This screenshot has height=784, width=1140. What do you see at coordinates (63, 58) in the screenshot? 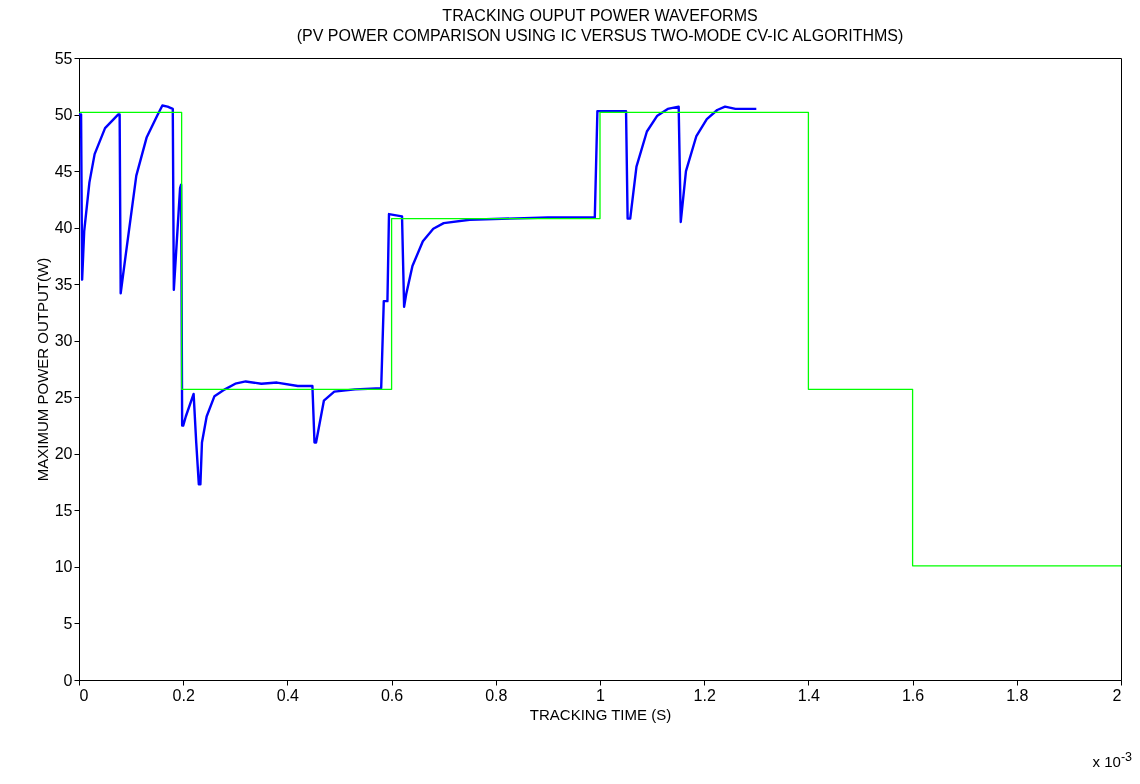
I see `y-tick-label: 55` at bounding box center [63, 58].